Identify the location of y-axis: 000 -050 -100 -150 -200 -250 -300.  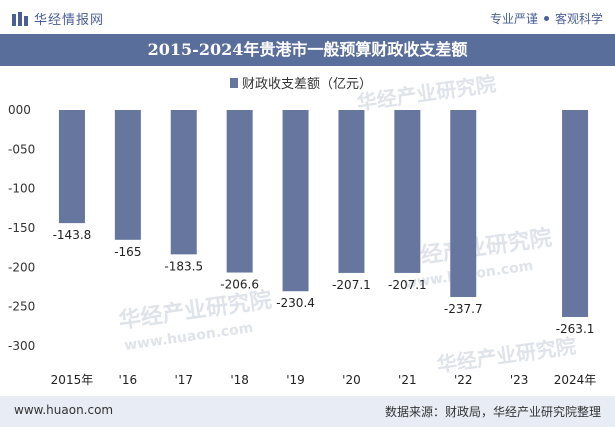
(21, 228).